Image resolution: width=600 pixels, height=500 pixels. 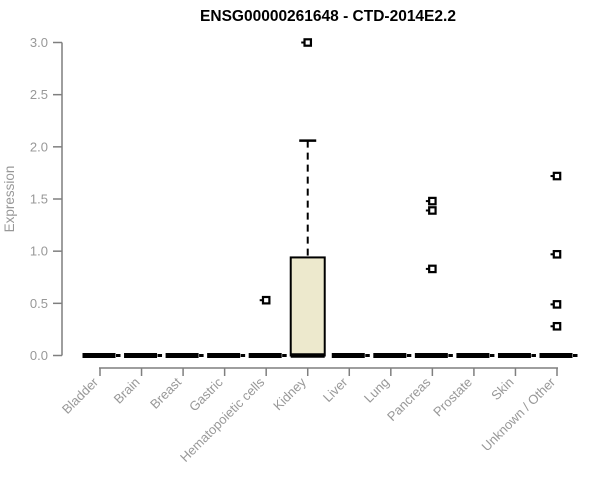 I want to click on y-axis-title: Expression, so click(x=9, y=199).